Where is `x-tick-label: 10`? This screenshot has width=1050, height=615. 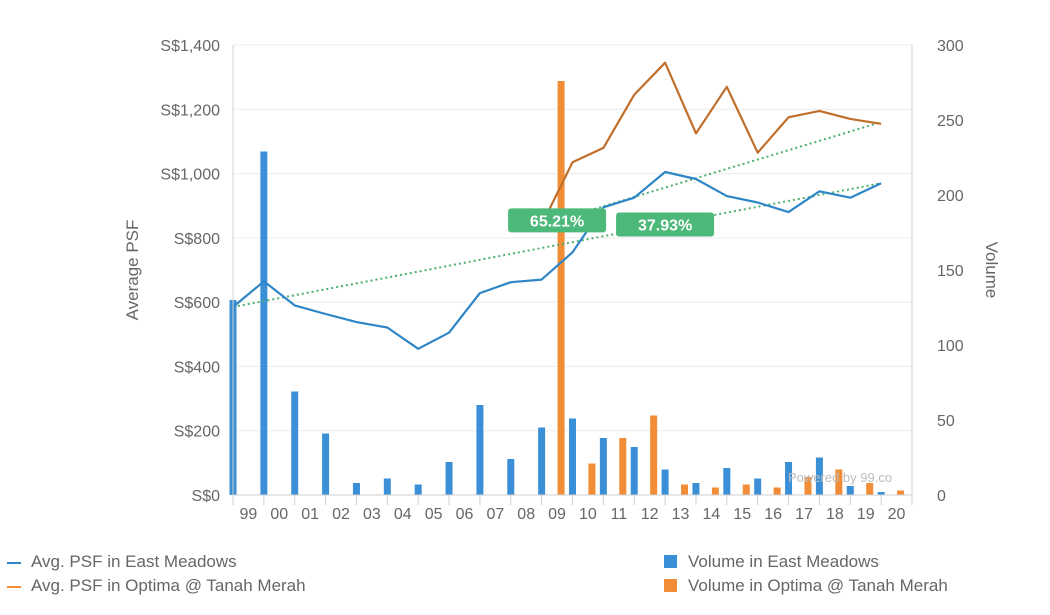 x-tick-label: 10 is located at coordinates (588, 514).